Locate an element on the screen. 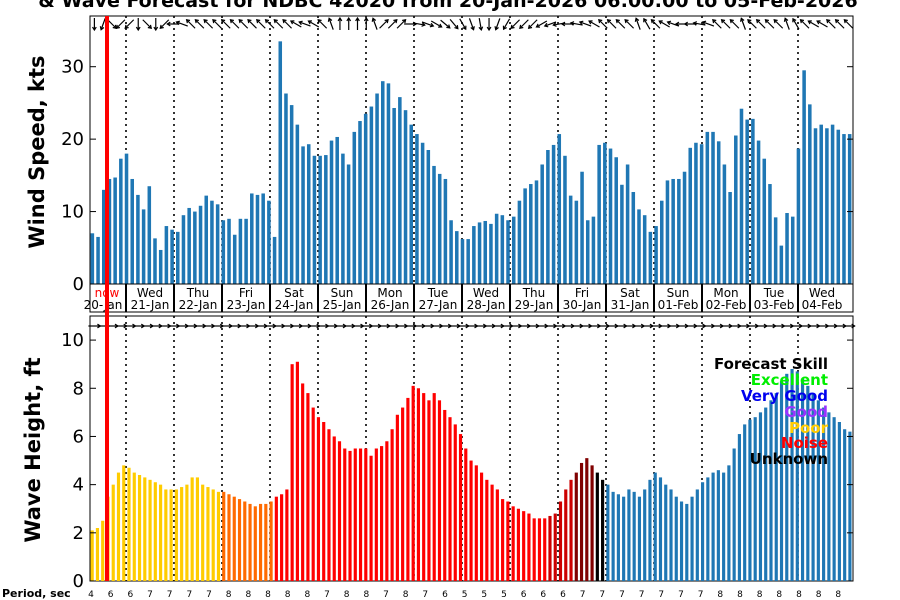  wind-y-tick-label: 30 is located at coordinates (72, 67).